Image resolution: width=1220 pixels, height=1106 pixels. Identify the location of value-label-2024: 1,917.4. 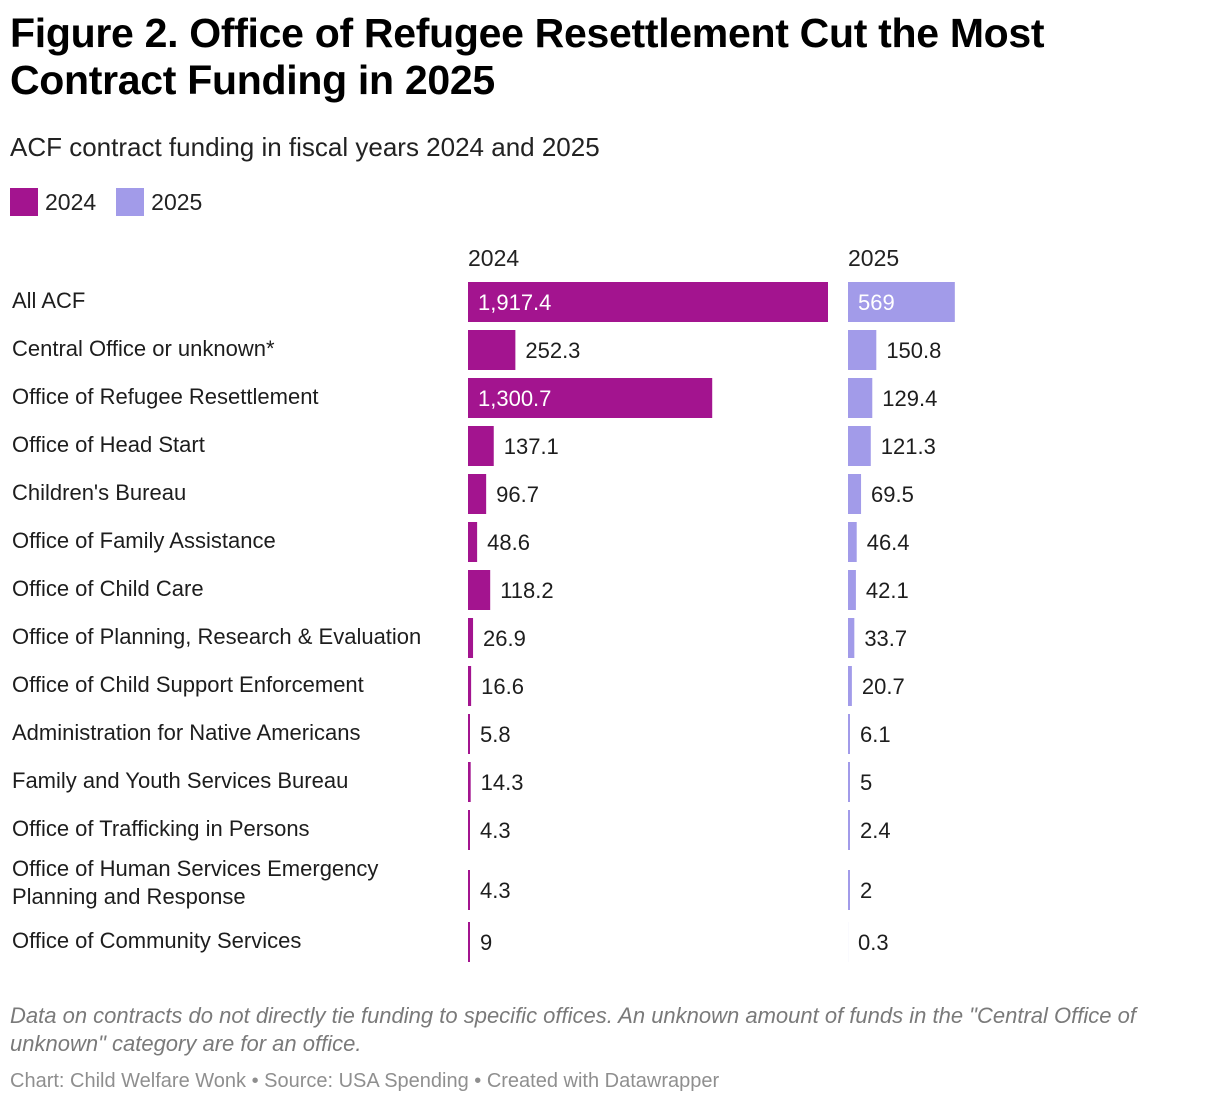
(514, 302).